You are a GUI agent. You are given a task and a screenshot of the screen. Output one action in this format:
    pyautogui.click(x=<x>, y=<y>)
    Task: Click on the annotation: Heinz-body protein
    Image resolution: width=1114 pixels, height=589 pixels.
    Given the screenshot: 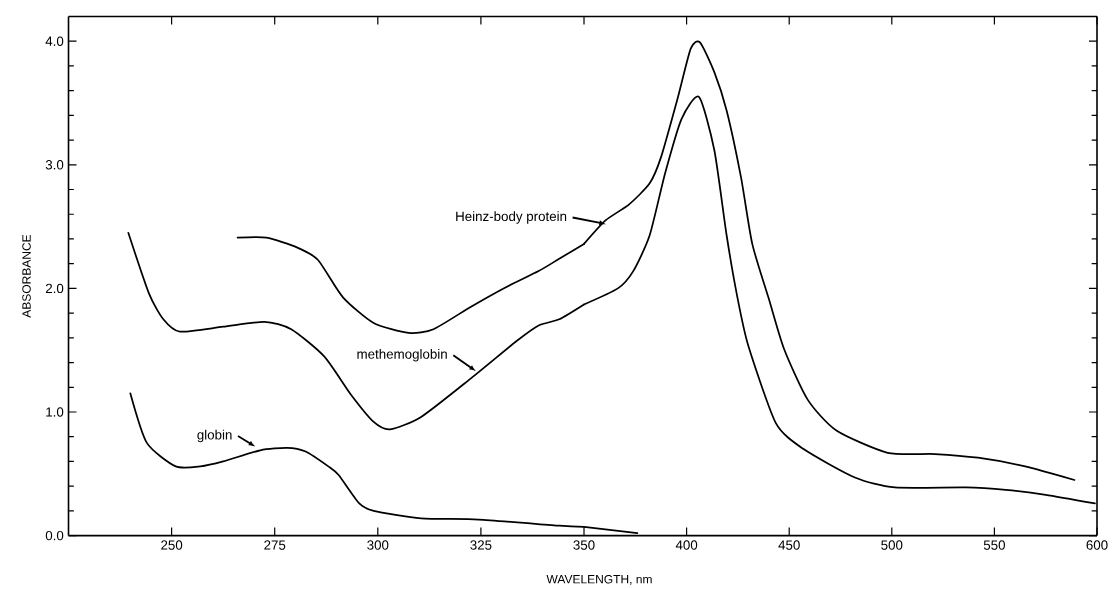 What is the action you would take?
    pyautogui.click(x=511, y=217)
    